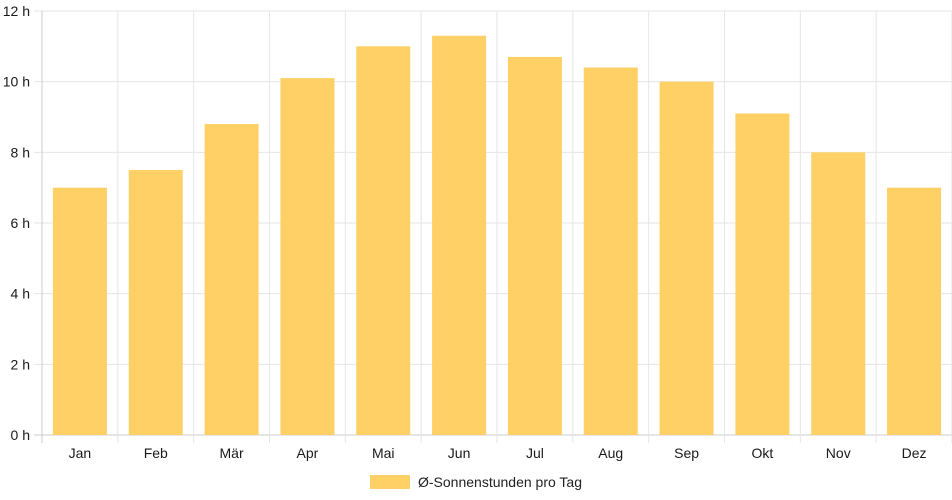  I want to click on x-tick-label: Jul, so click(535, 453).